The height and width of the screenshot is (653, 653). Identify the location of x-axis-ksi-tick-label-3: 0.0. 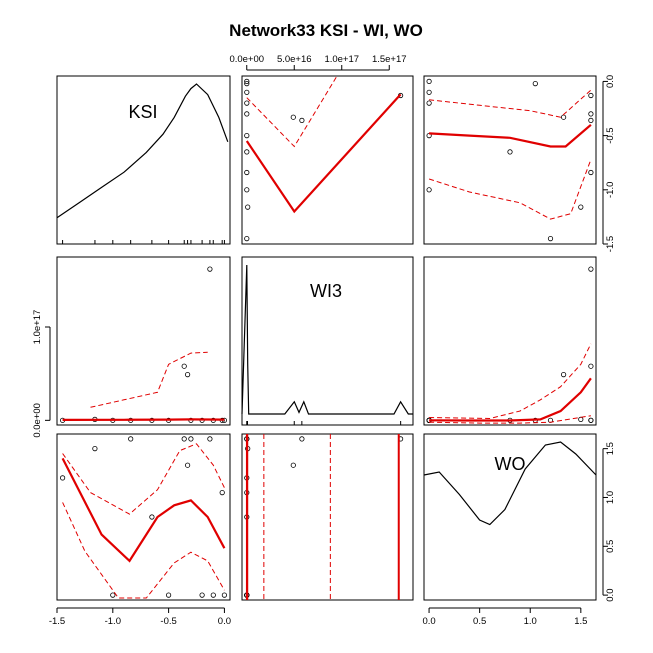
(224, 621).